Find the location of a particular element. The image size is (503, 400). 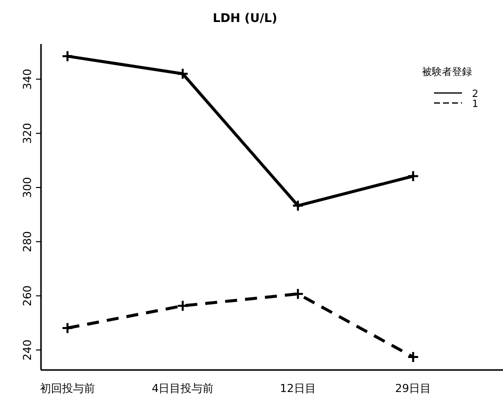

x-tick-label: 29日目 is located at coordinates (413, 388).